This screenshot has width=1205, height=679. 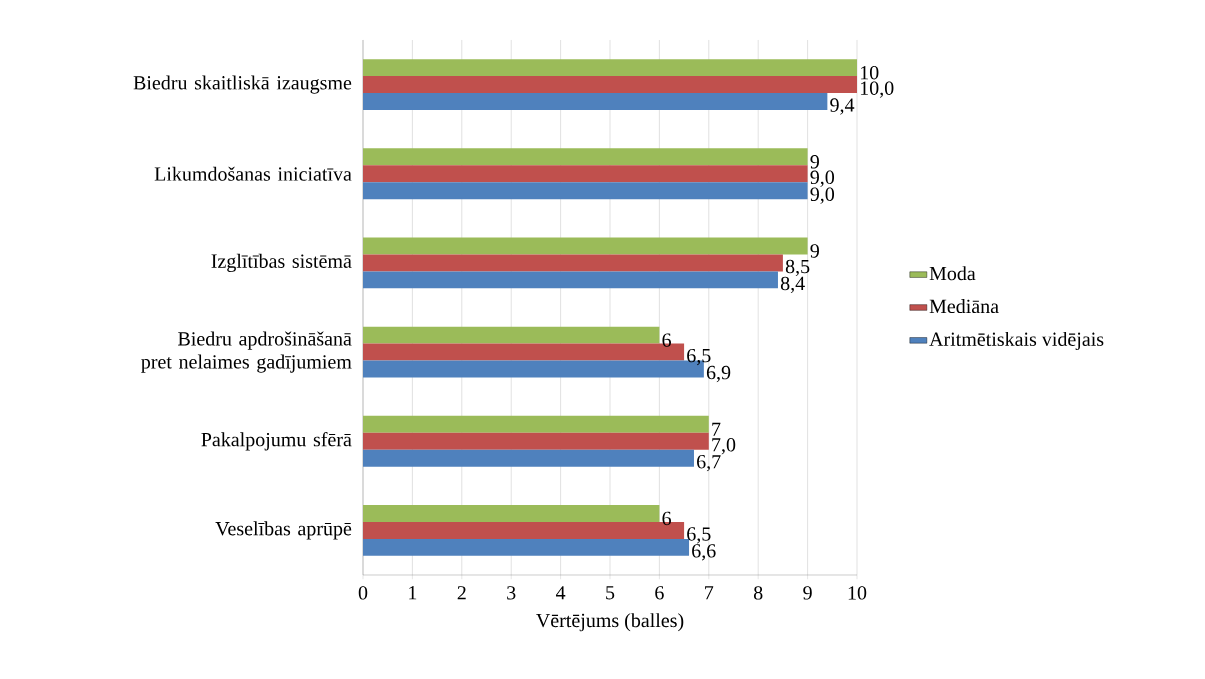 What do you see at coordinates (758, 593) in the screenshot?
I see `x-tick-label: 8` at bounding box center [758, 593].